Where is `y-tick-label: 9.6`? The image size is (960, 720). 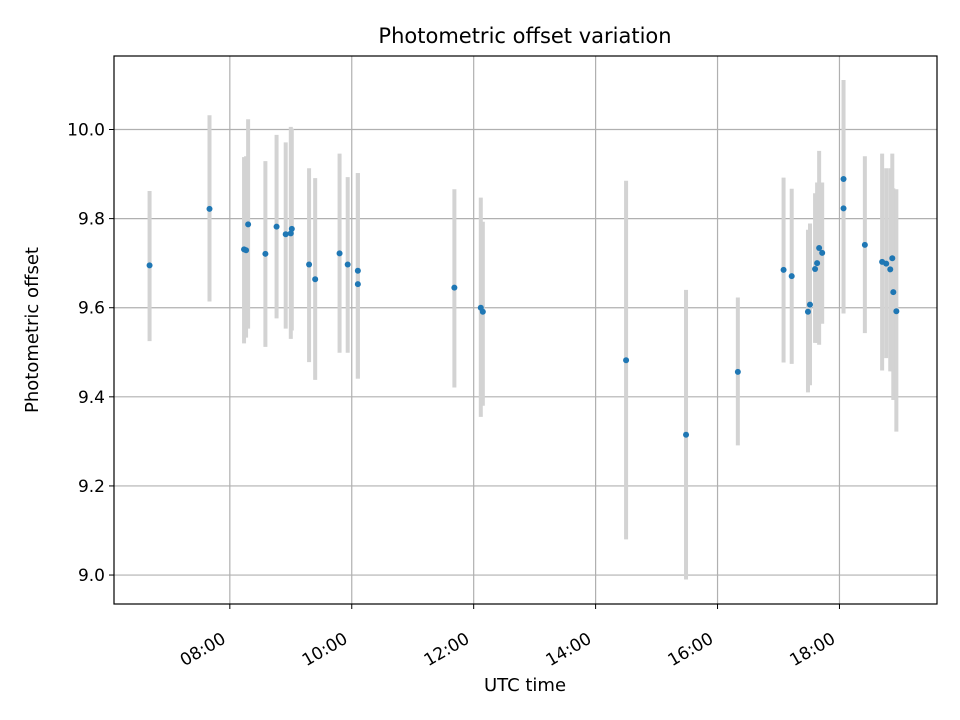 y-tick-label: 9.6 is located at coordinates (91, 309).